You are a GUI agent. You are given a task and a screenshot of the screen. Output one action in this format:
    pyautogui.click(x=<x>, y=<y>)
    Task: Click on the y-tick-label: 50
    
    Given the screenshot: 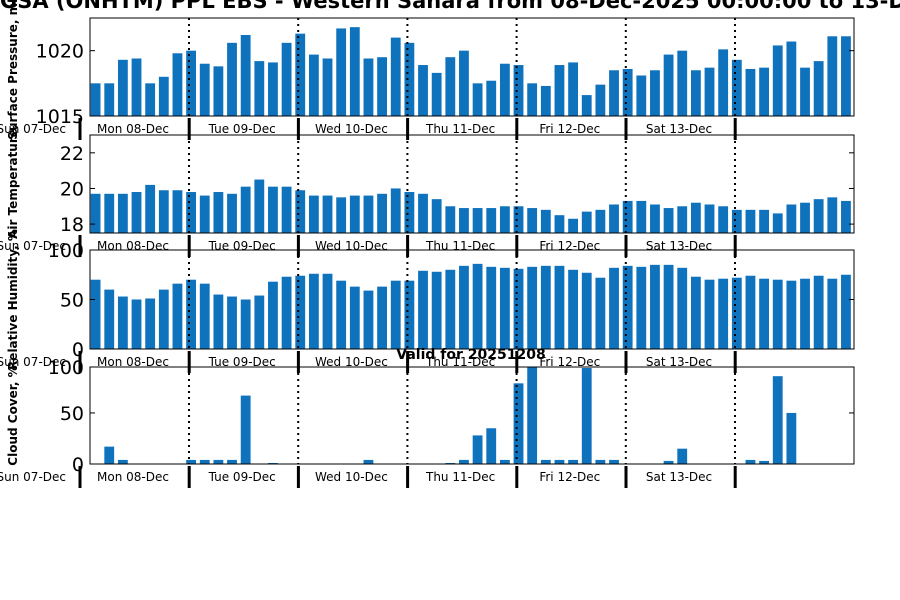 What is the action you would take?
    pyautogui.click(x=72, y=414)
    